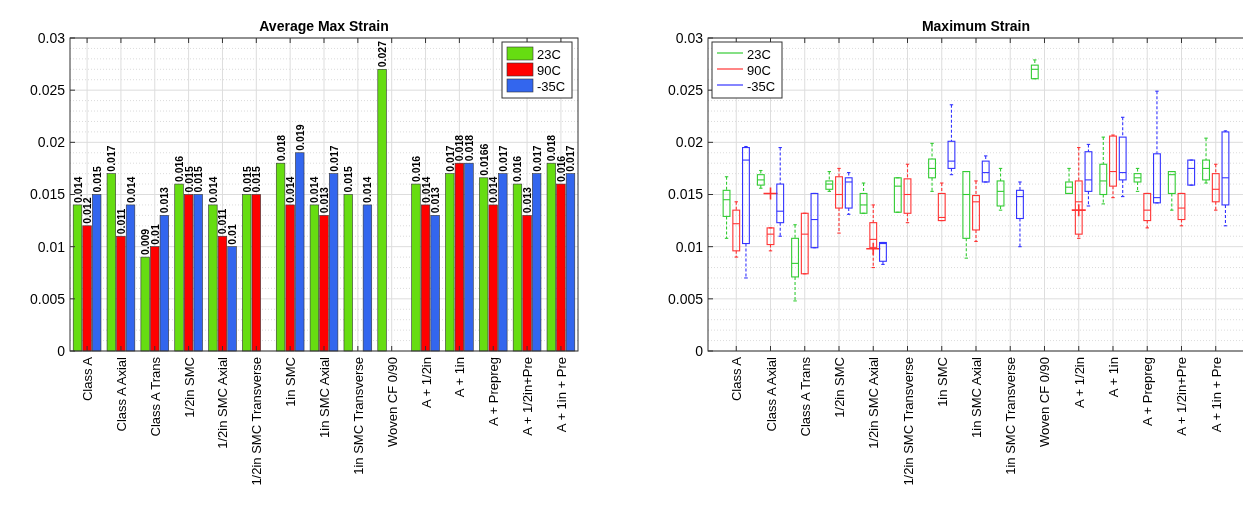 Image resolution: width=1243 pixels, height=516 pixels. What do you see at coordinates (382, 54) in the screenshot?
I see `data-label: 0.027` at bounding box center [382, 54].